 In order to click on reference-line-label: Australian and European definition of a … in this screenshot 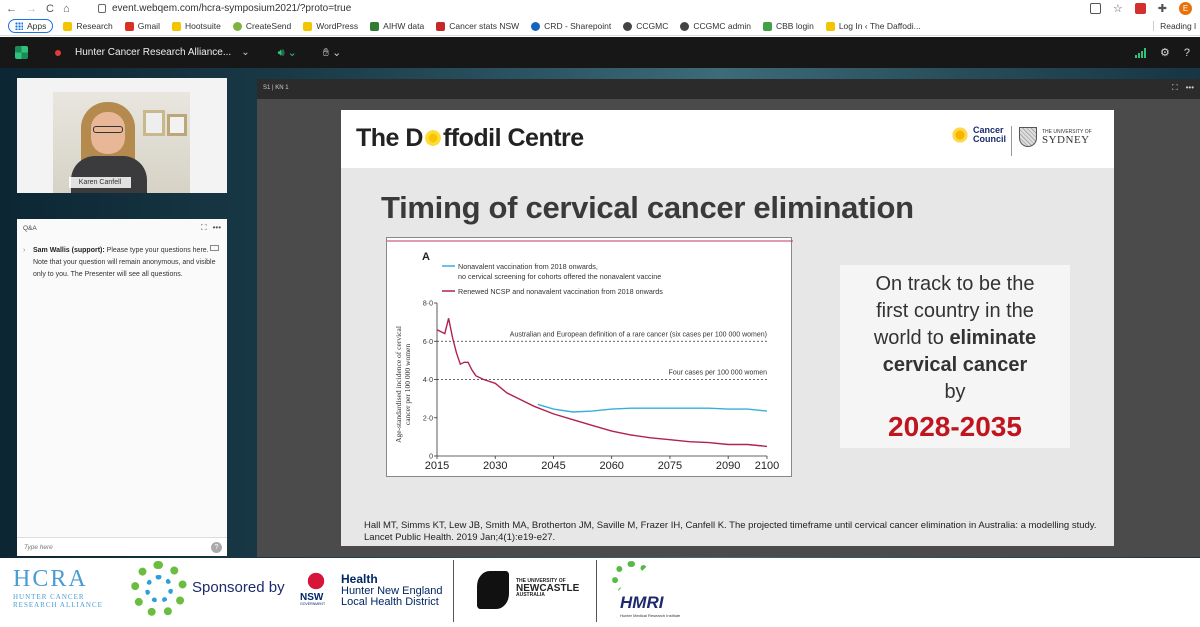, I will do `click(638, 334)`.